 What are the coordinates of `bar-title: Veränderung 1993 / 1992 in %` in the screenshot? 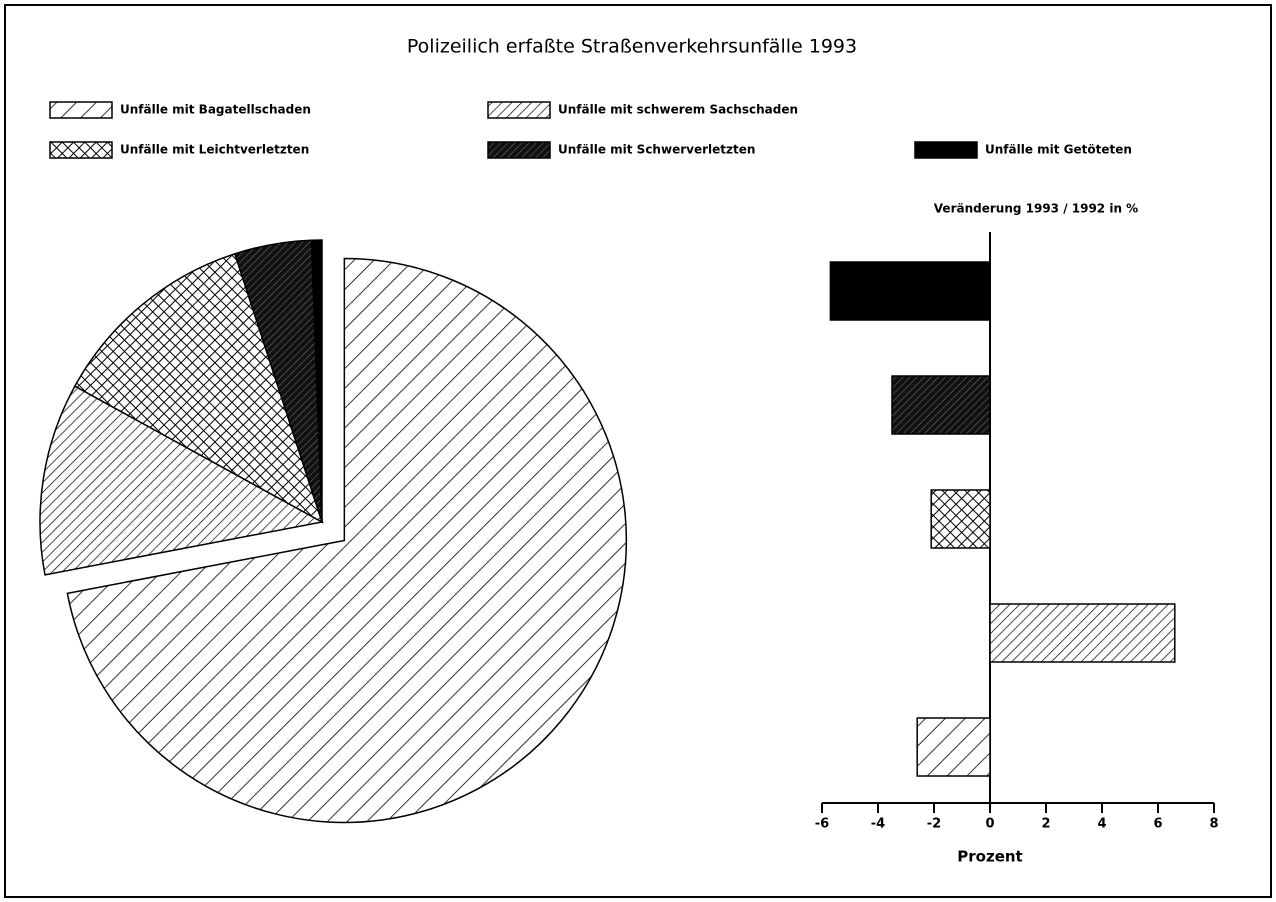 It's located at (1036, 209).